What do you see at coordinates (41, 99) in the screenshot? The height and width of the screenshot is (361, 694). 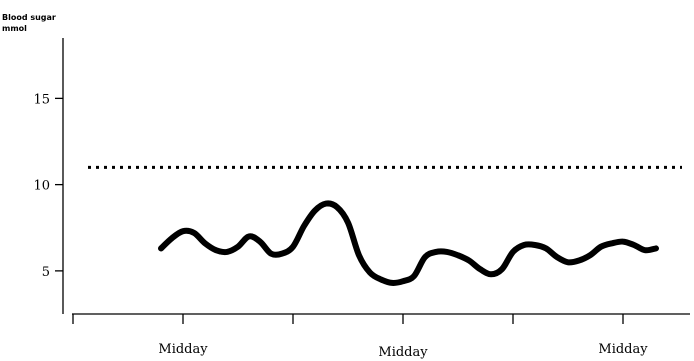 I see `y-tick-label: 15` at bounding box center [41, 99].